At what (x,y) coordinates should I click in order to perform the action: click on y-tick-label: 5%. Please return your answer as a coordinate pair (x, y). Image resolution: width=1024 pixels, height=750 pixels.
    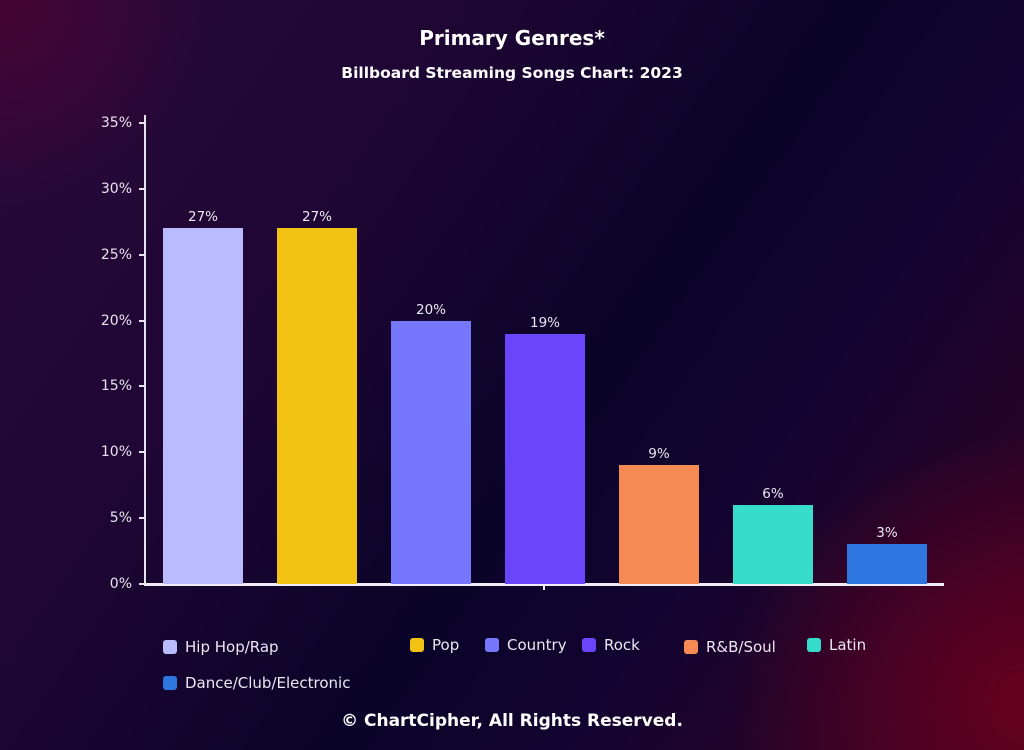
    Looking at the image, I should click on (120, 518).